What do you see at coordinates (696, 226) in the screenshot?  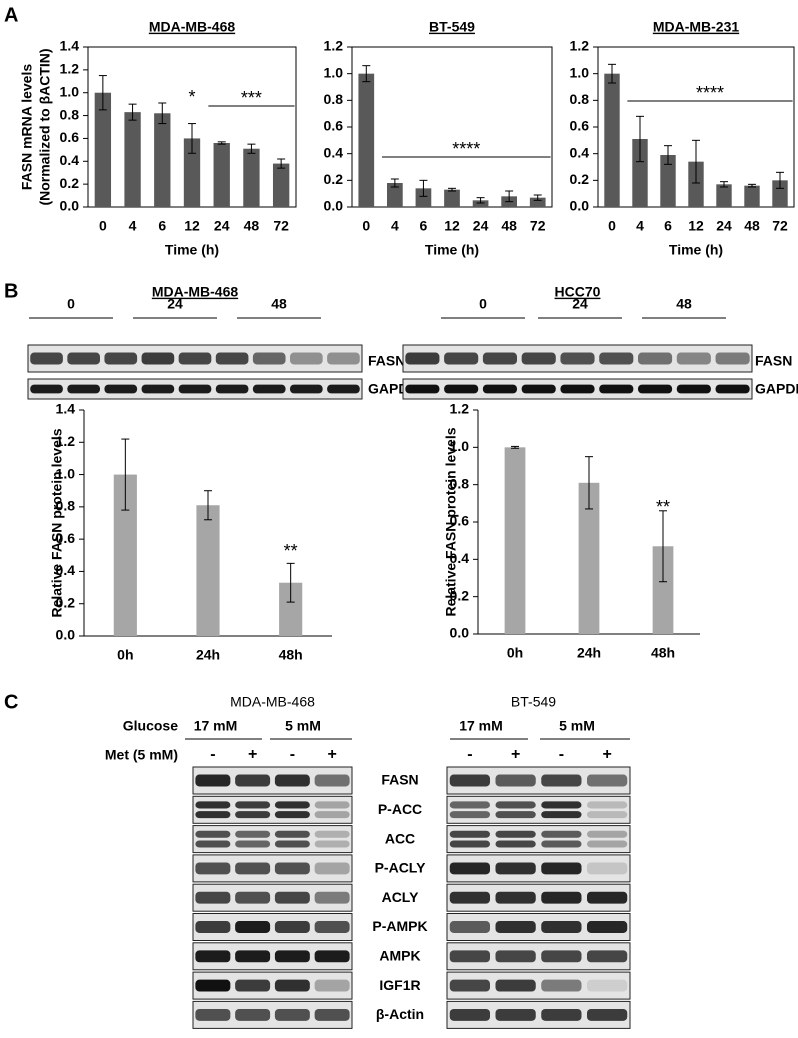 I see `x-tick-label: 12` at bounding box center [696, 226].